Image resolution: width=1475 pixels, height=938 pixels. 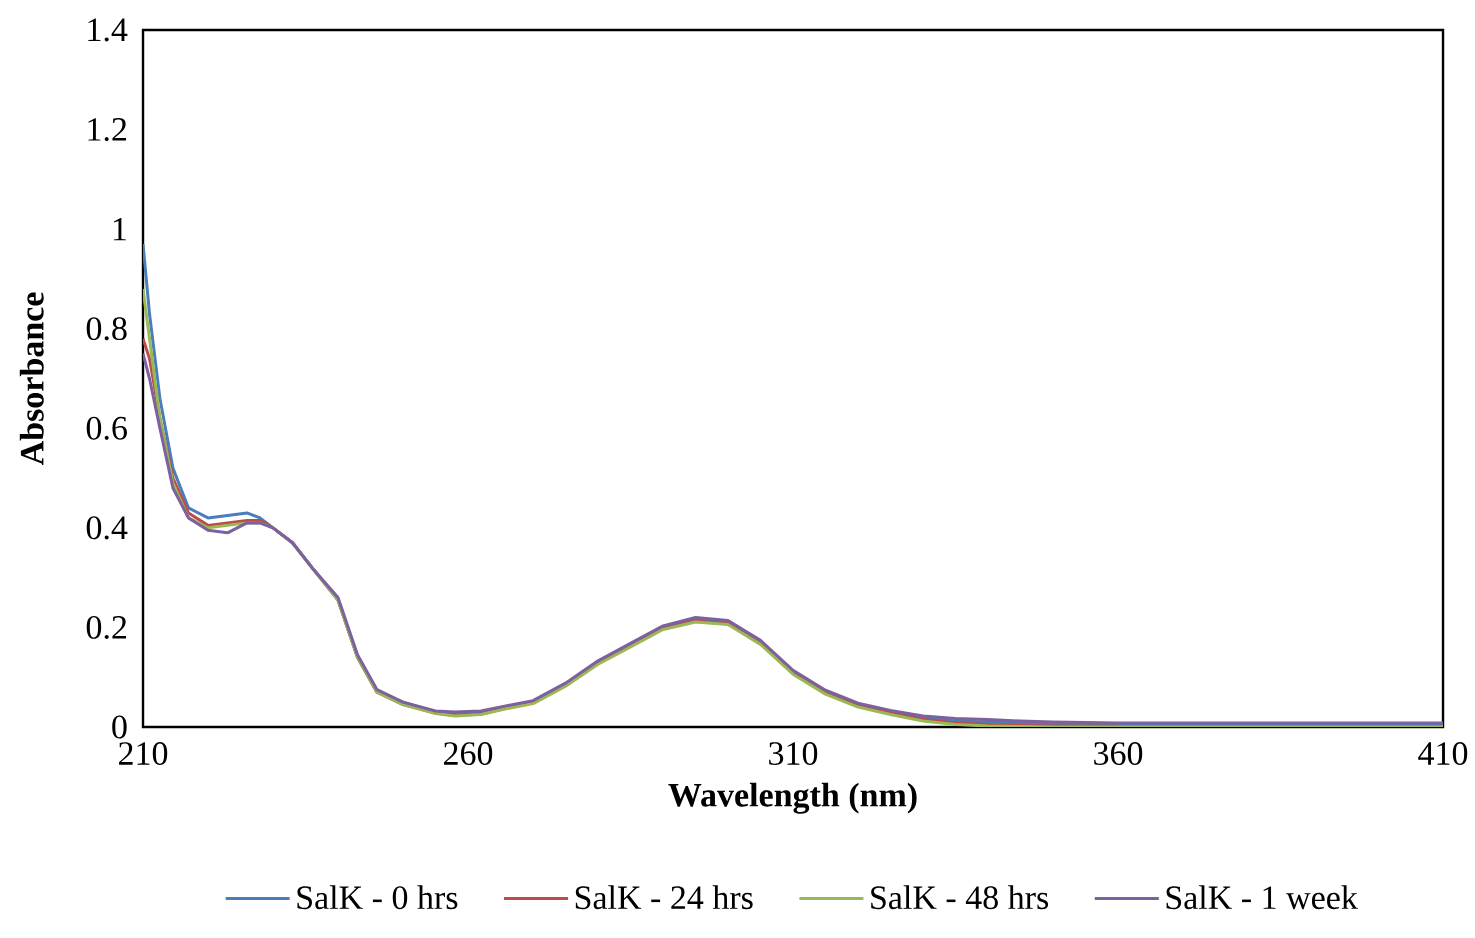 I want to click on y-tick-label: 0.8, so click(x=106, y=329).